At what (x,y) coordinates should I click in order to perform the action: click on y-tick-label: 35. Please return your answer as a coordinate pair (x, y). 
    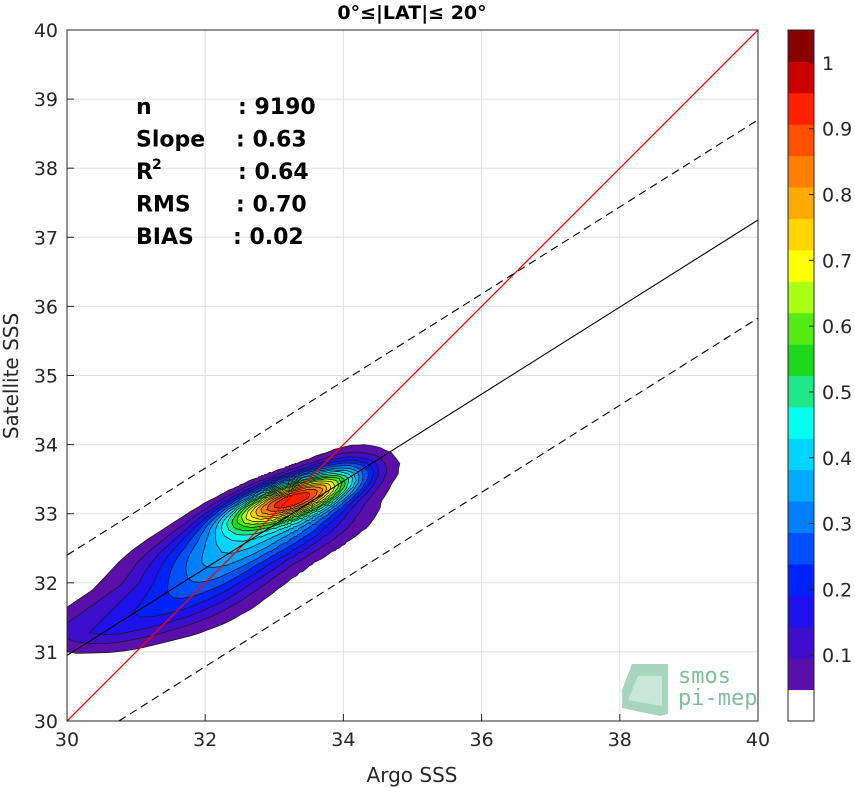
    Looking at the image, I should click on (46, 377).